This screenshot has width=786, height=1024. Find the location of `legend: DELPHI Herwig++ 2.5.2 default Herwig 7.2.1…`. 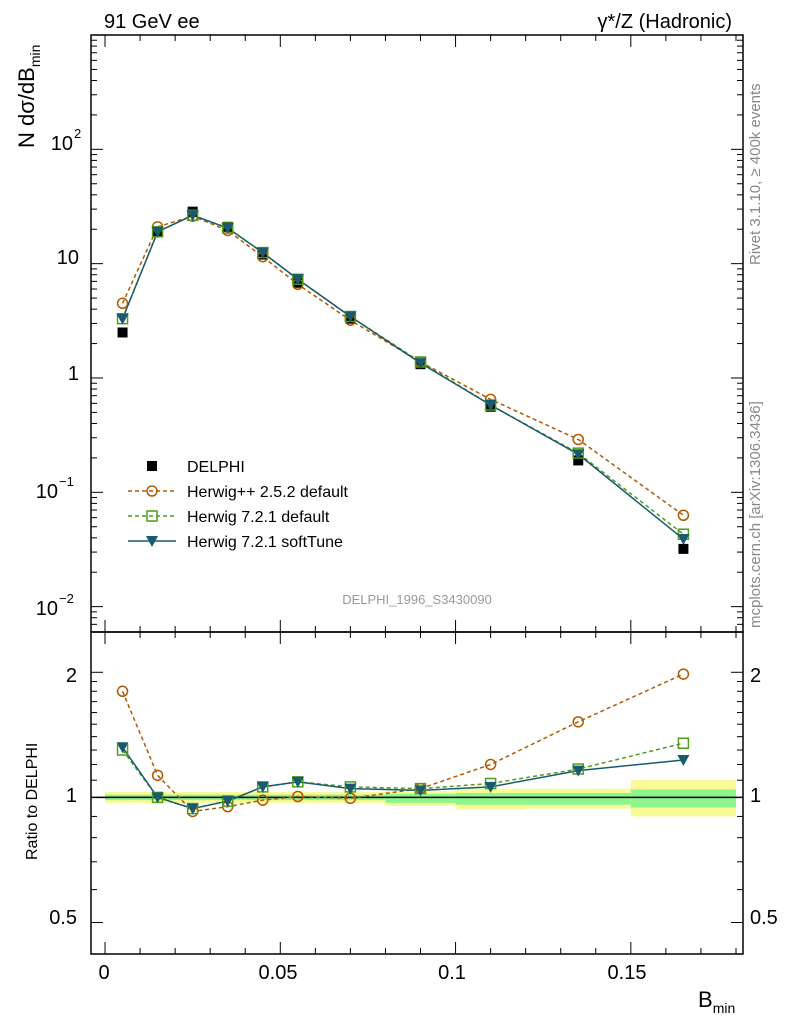

legend: DELPHI Herwig++ 2.5.2 default Herwig 7.2.1… is located at coordinates (238, 505).